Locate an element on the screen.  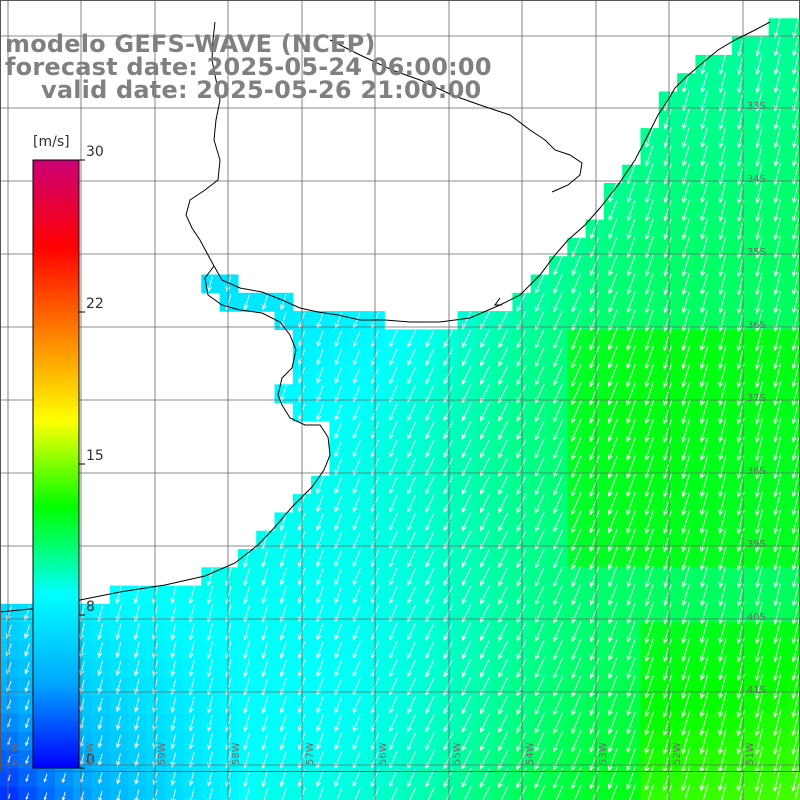
map-title: modelo GEFS-WAVE (NCEP) is located at coordinates (190, 44).